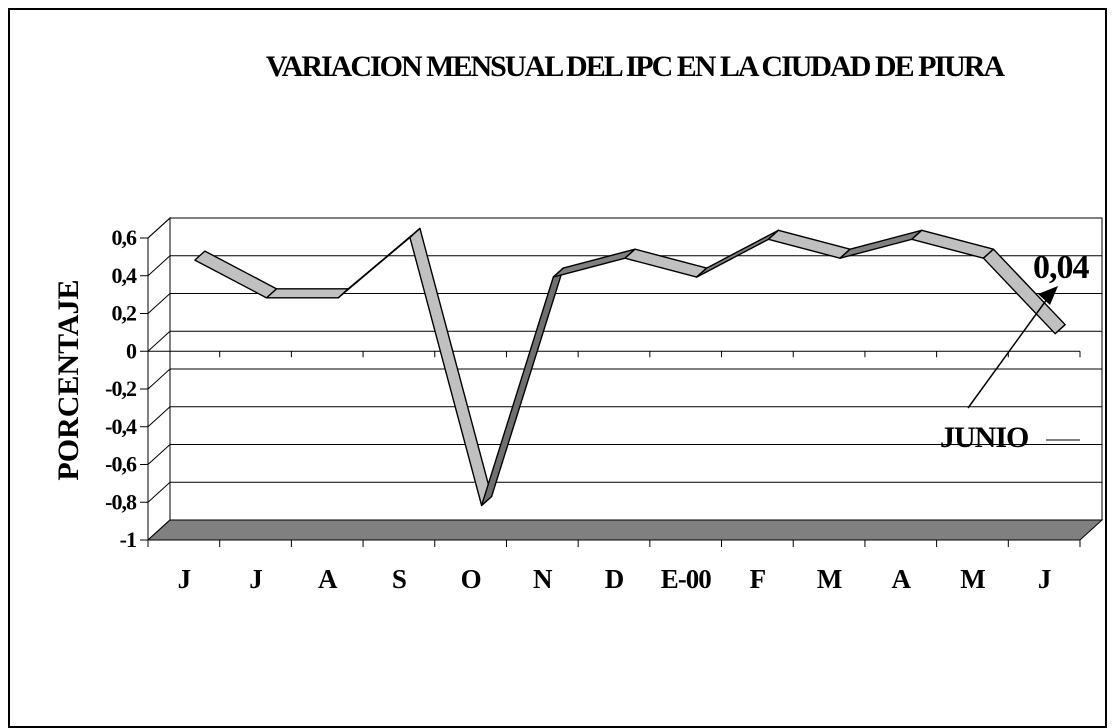 The width and height of the screenshot is (1117, 728). Describe the element at coordinates (308, 293) in the screenshot. I see `ribbon-segment` at that location.